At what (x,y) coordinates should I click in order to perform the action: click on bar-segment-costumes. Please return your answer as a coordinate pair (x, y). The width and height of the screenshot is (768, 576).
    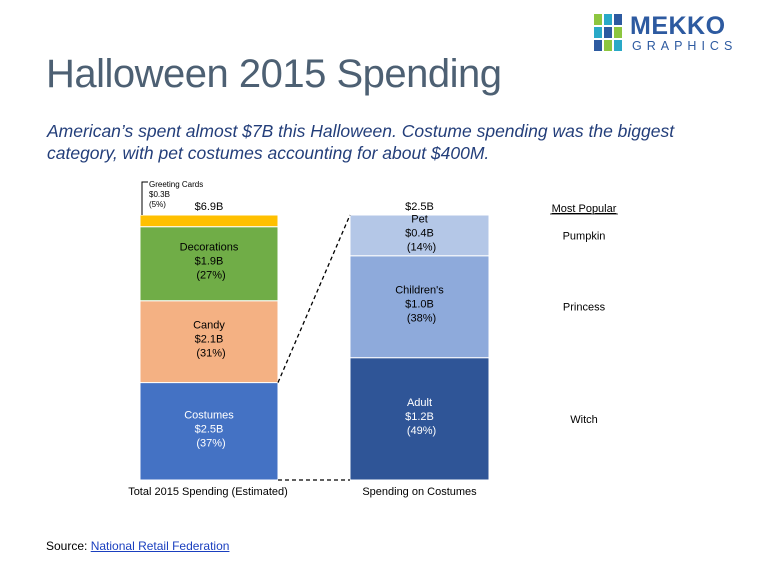
    Looking at the image, I should click on (209, 431).